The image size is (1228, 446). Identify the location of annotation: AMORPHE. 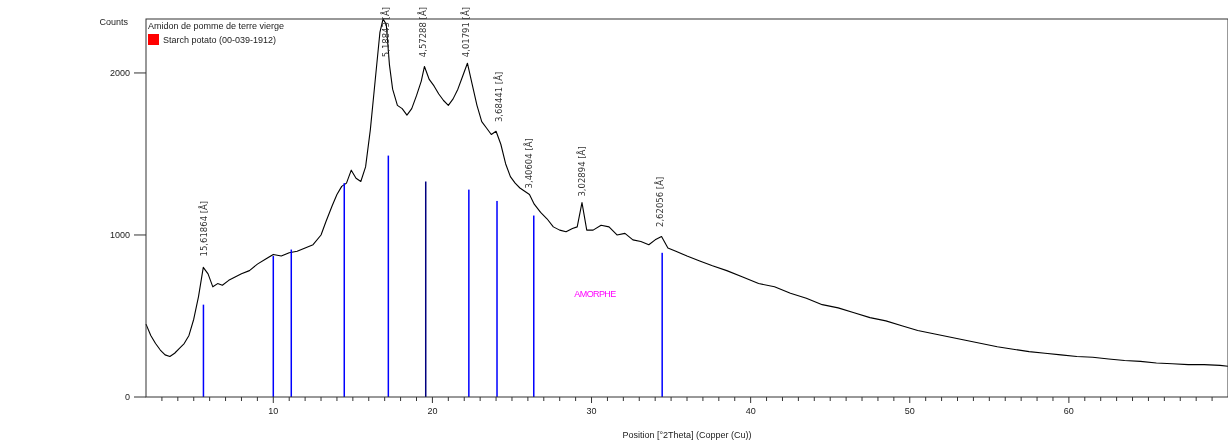
(595, 293).